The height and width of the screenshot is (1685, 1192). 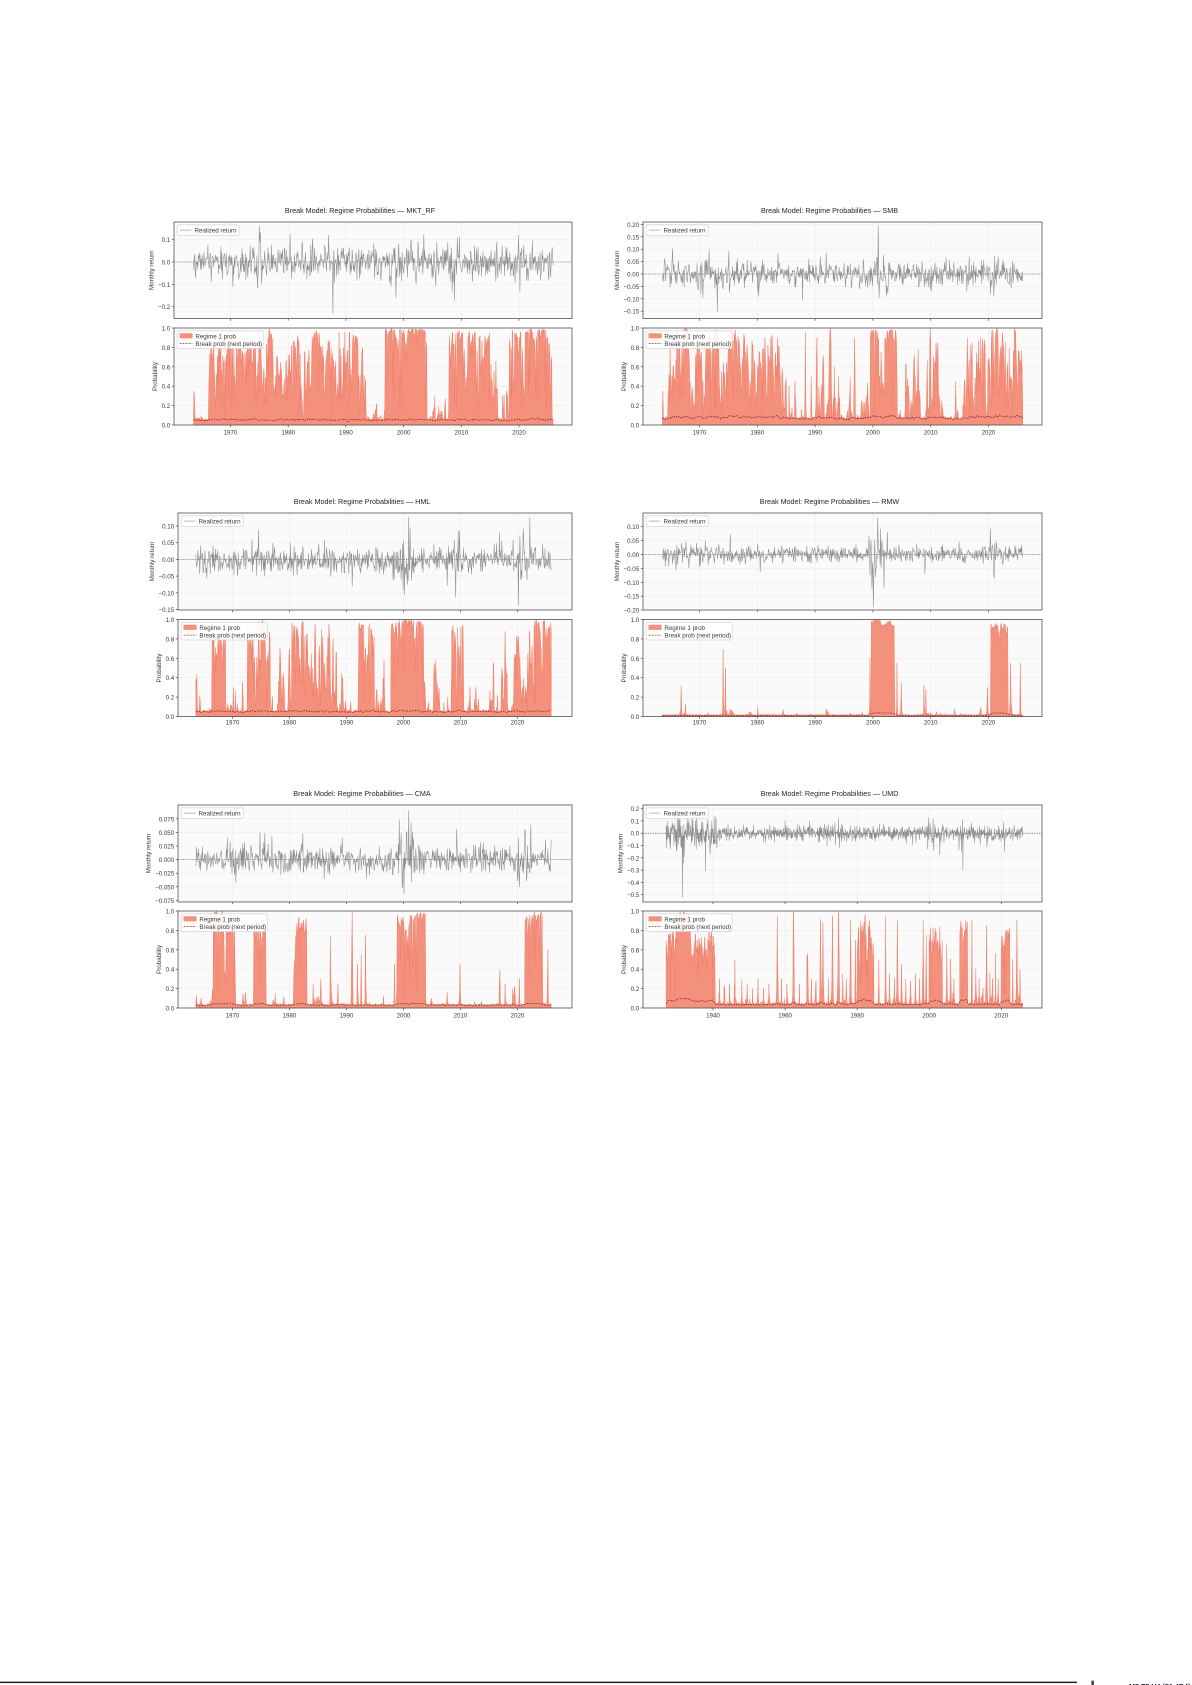 What do you see at coordinates (165, 901) in the screenshot?
I see `svg-text: −0.075` at bounding box center [165, 901].